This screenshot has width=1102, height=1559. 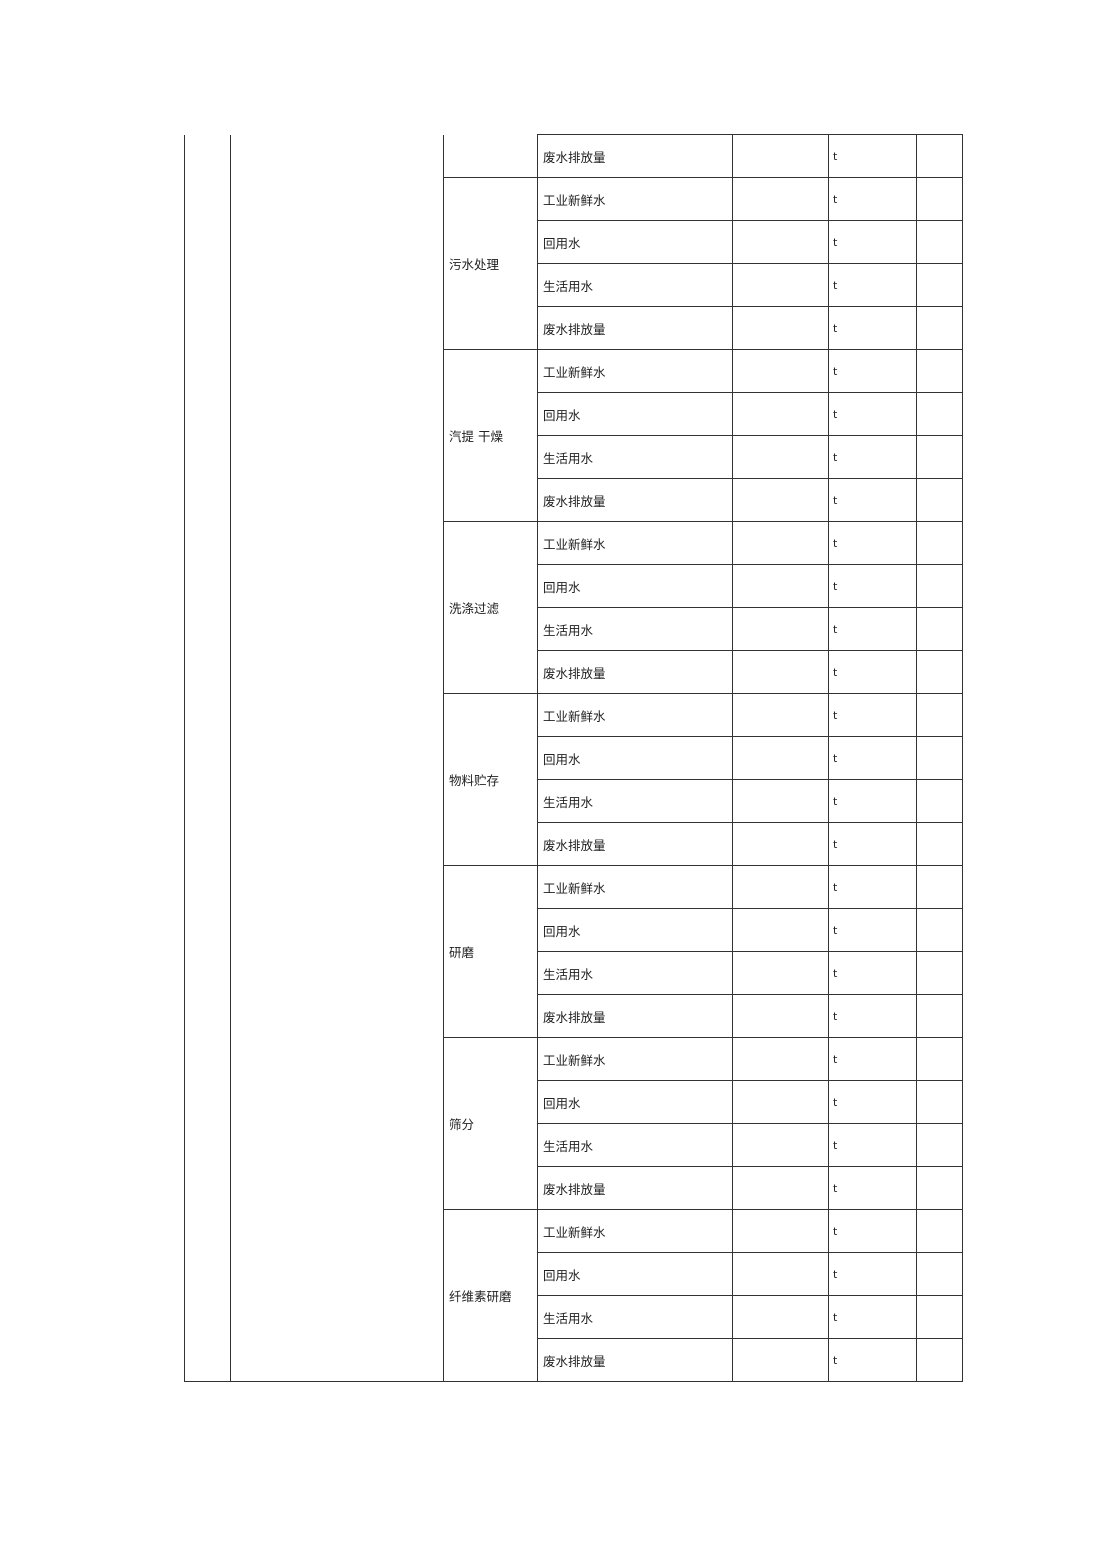 What do you see at coordinates (490, 1123) in the screenshot?
I see `process-cell: 筛分` at bounding box center [490, 1123].